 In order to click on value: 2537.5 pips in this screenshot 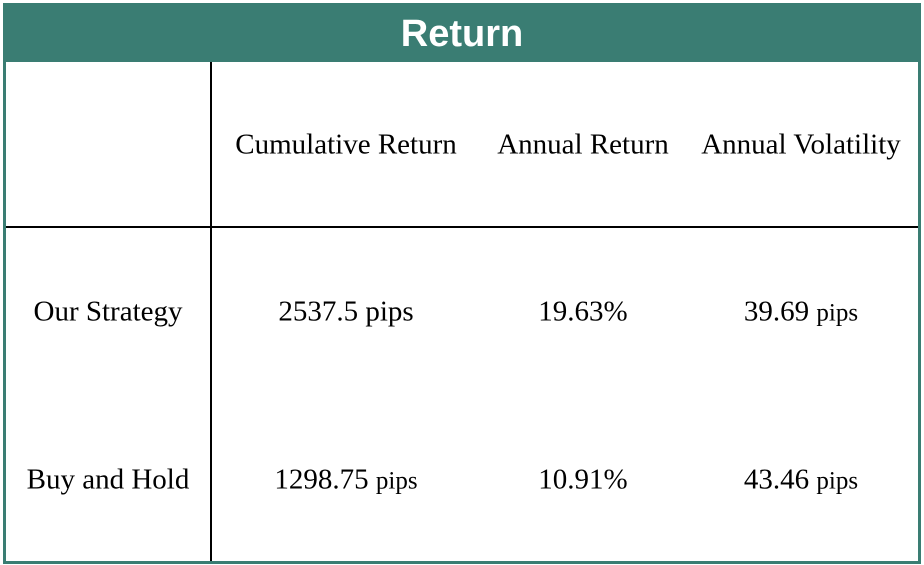, I will do `click(346, 311)`.